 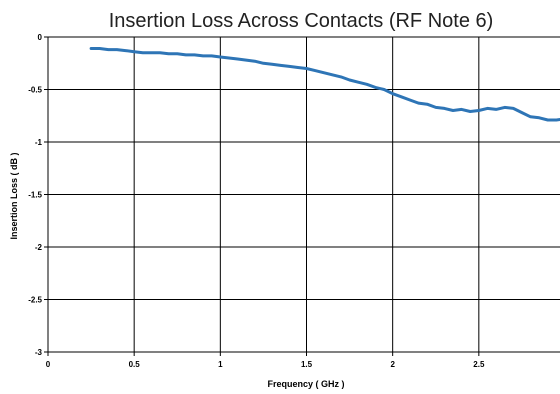 What do you see at coordinates (14, 195) in the screenshot?
I see `y-axis-label: Insertion Loss ( dB )` at bounding box center [14, 195].